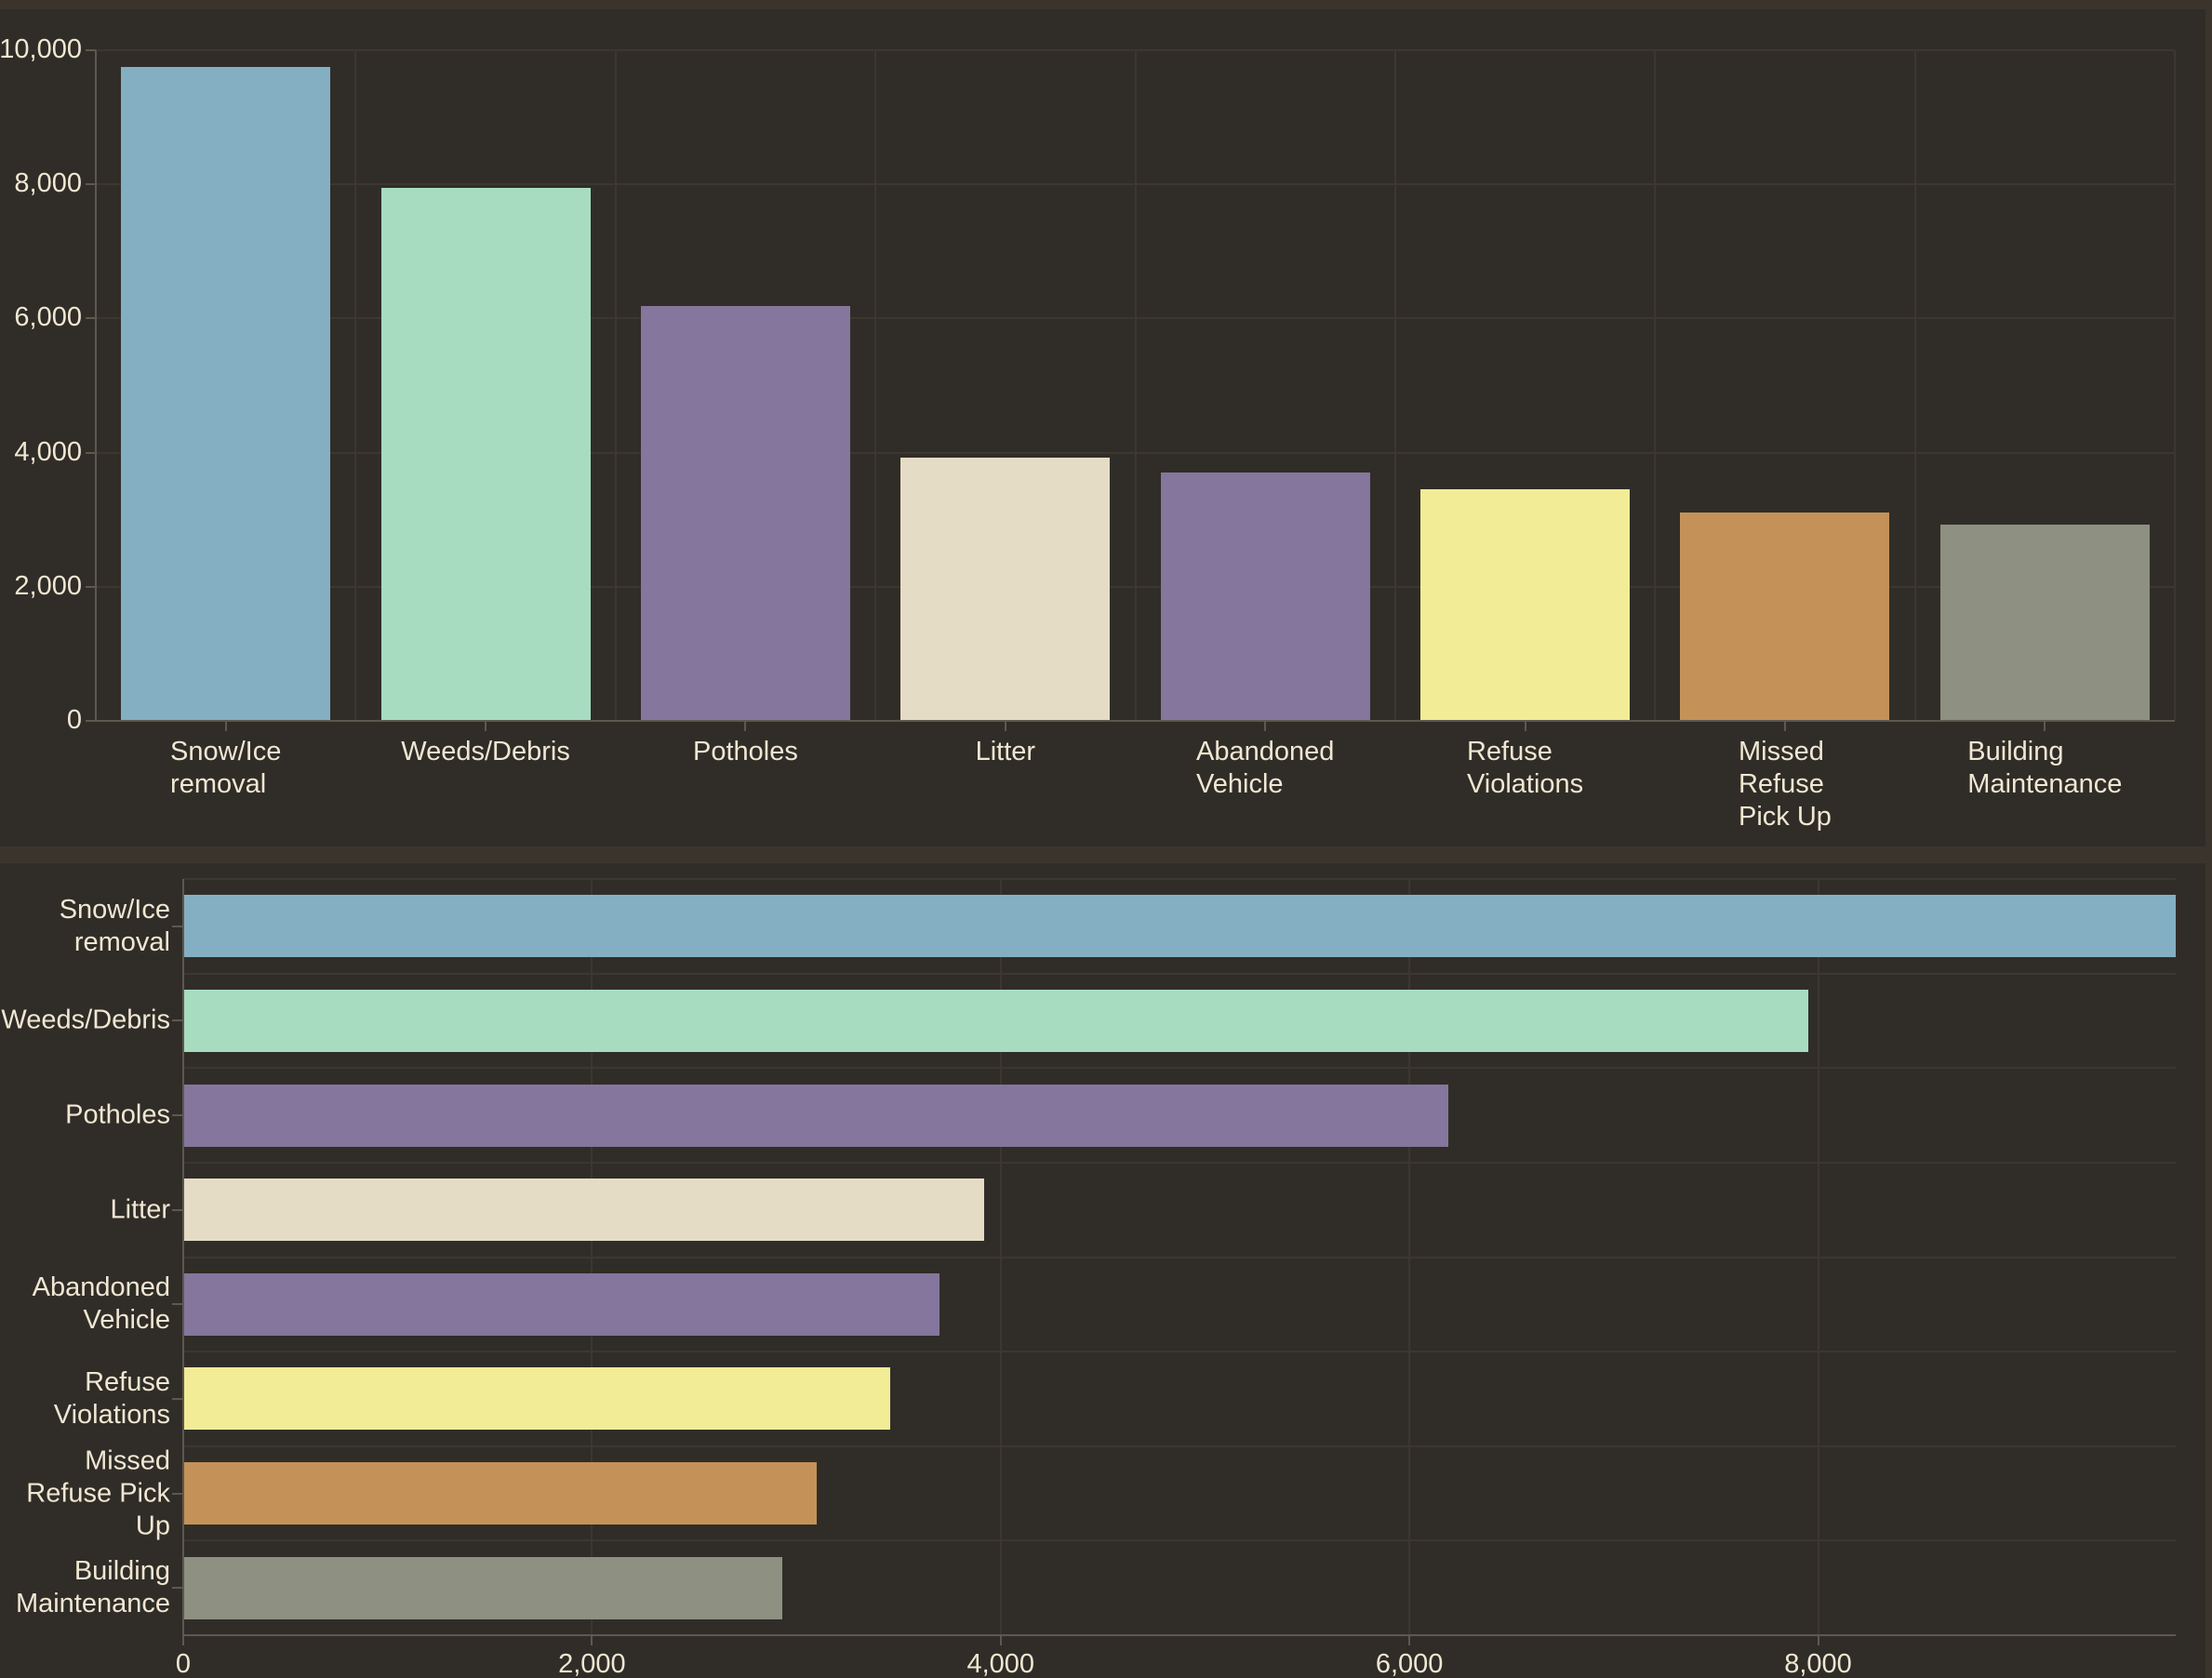 The image size is (2212, 1678). I want to click on x-axis-category-label: Potholes, so click(745, 752).